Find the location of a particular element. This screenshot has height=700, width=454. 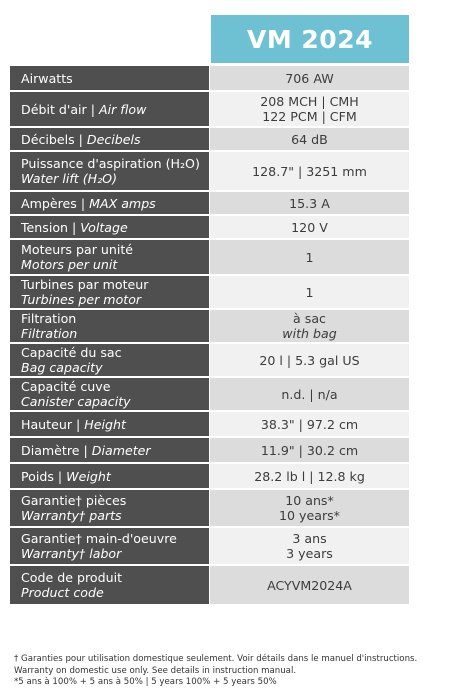

spec-label-fr: Hauteur is located at coordinates (47, 424).